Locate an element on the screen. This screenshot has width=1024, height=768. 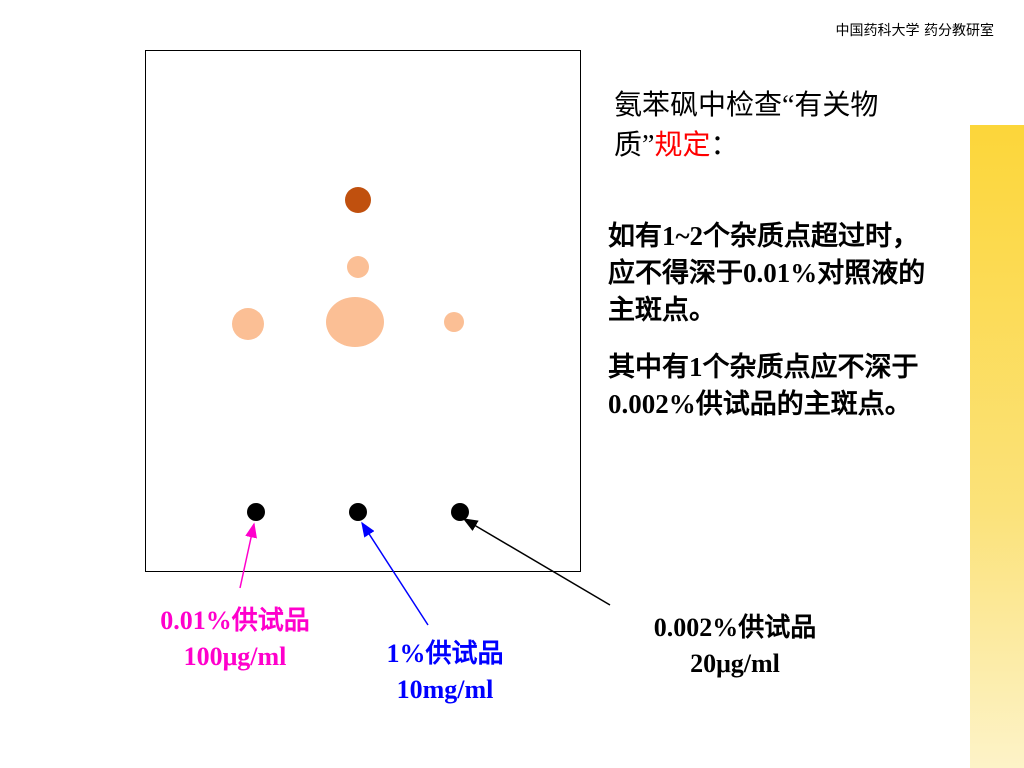
title-segment: 氨苯砜中检查“有关物质” is located at coordinates (746, 125).